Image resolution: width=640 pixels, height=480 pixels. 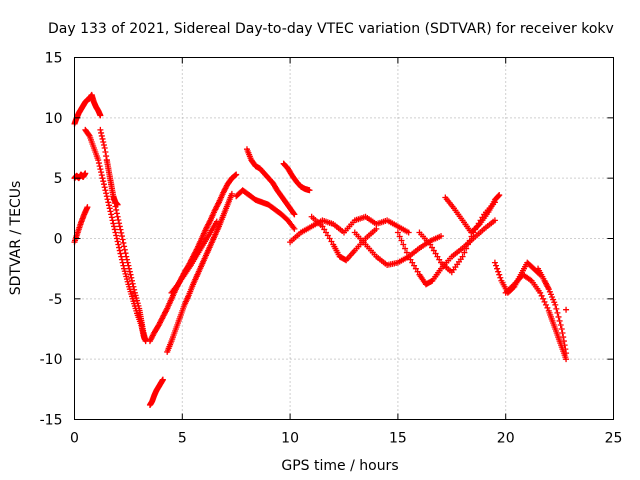 What do you see at coordinates (51, 360) in the screenshot?
I see `y-tick-label: -10` at bounding box center [51, 360].